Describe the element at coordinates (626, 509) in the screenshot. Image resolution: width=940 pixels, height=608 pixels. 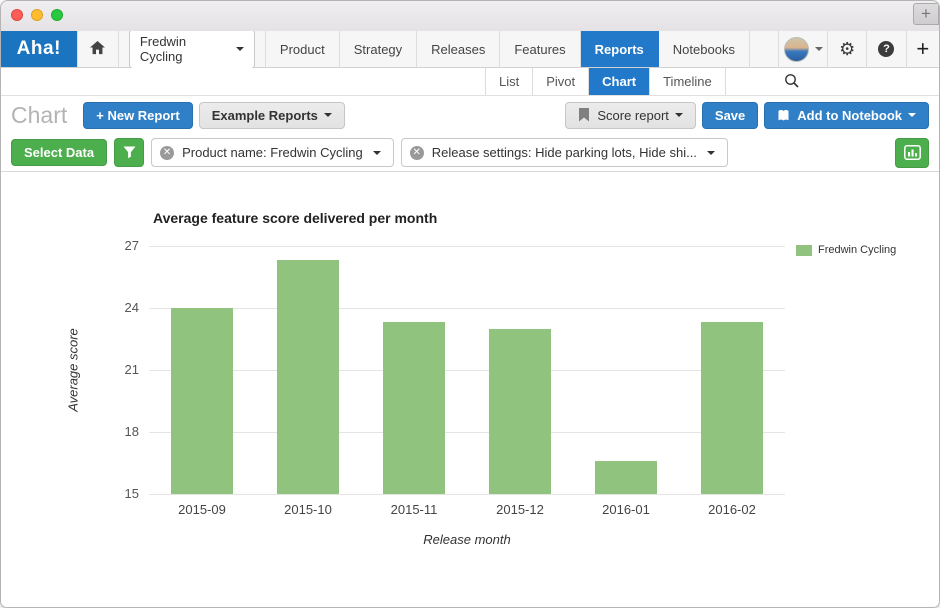
I see `x-tick-label-2016-01: 2016-01` at that location.